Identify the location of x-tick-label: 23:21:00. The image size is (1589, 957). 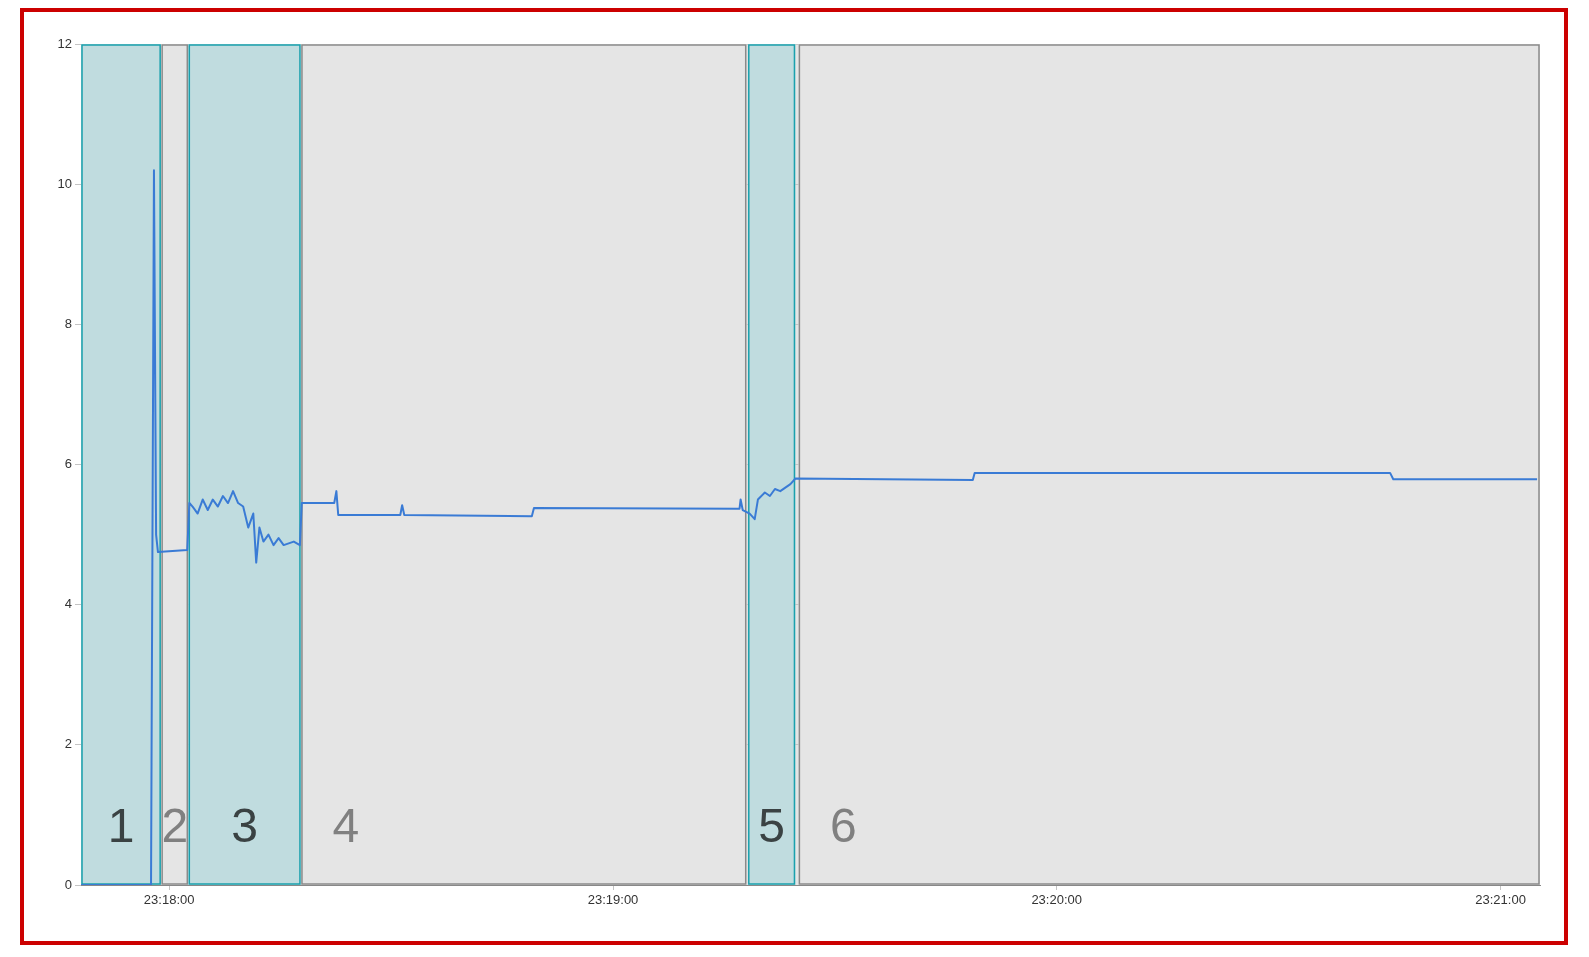
(1500, 900).